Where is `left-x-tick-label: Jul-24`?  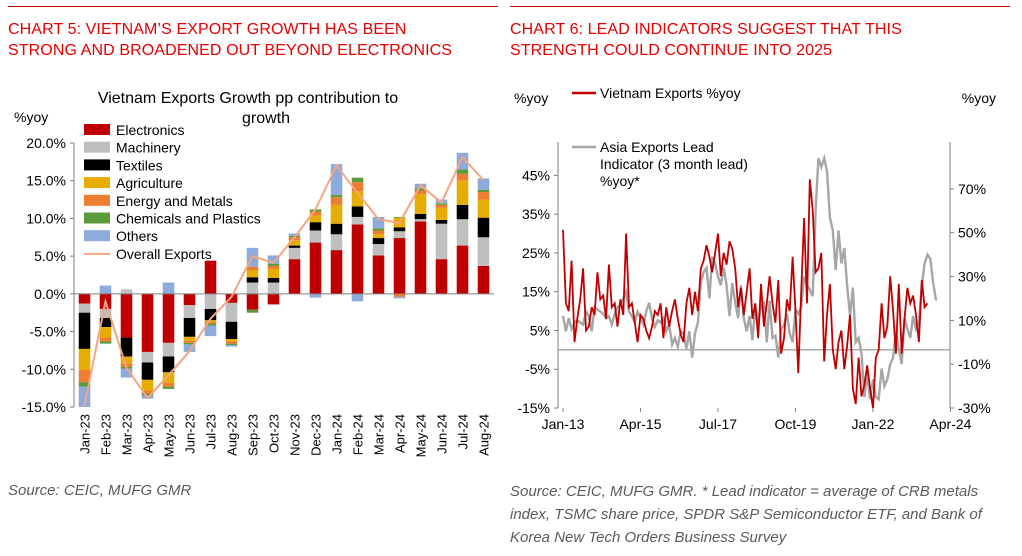 left-x-tick-label: Jul-24 is located at coordinates (463, 431).